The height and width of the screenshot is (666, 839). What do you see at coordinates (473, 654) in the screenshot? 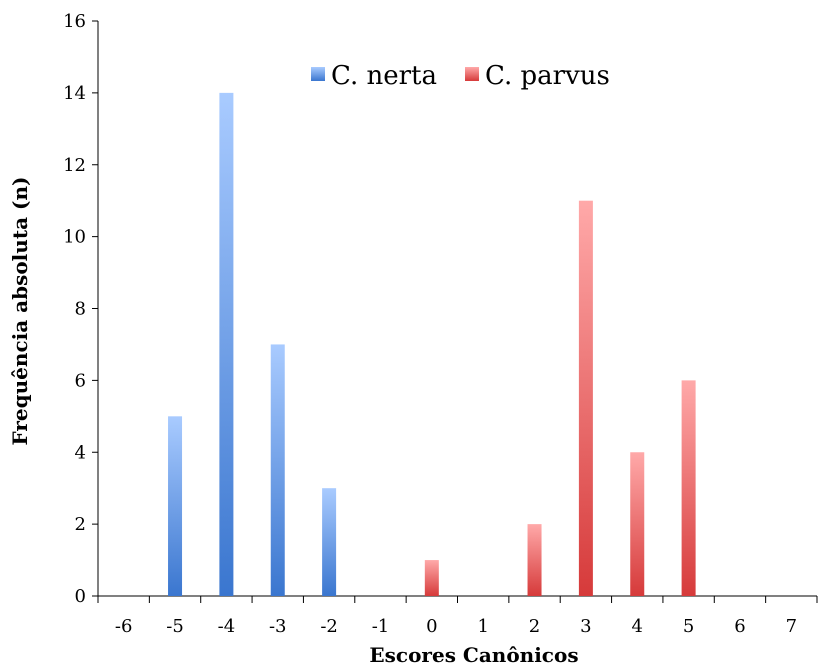
I see `x-axis-title: Escores Canônicos` at bounding box center [473, 654].